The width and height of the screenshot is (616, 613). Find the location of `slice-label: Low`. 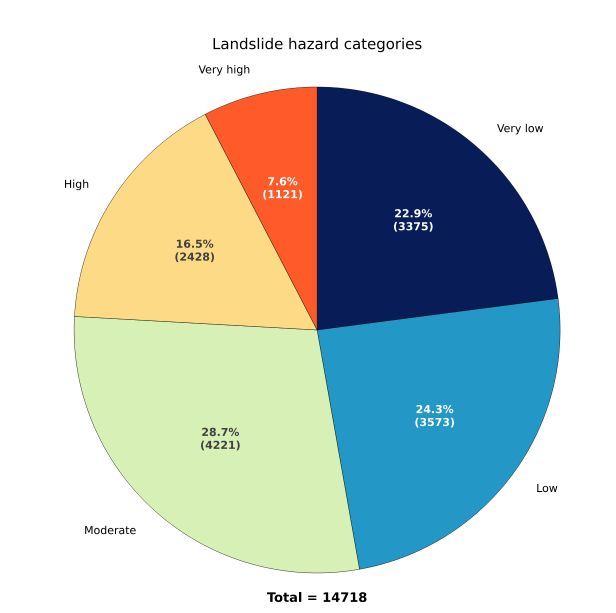

slice-label: Low is located at coordinates (547, 488).